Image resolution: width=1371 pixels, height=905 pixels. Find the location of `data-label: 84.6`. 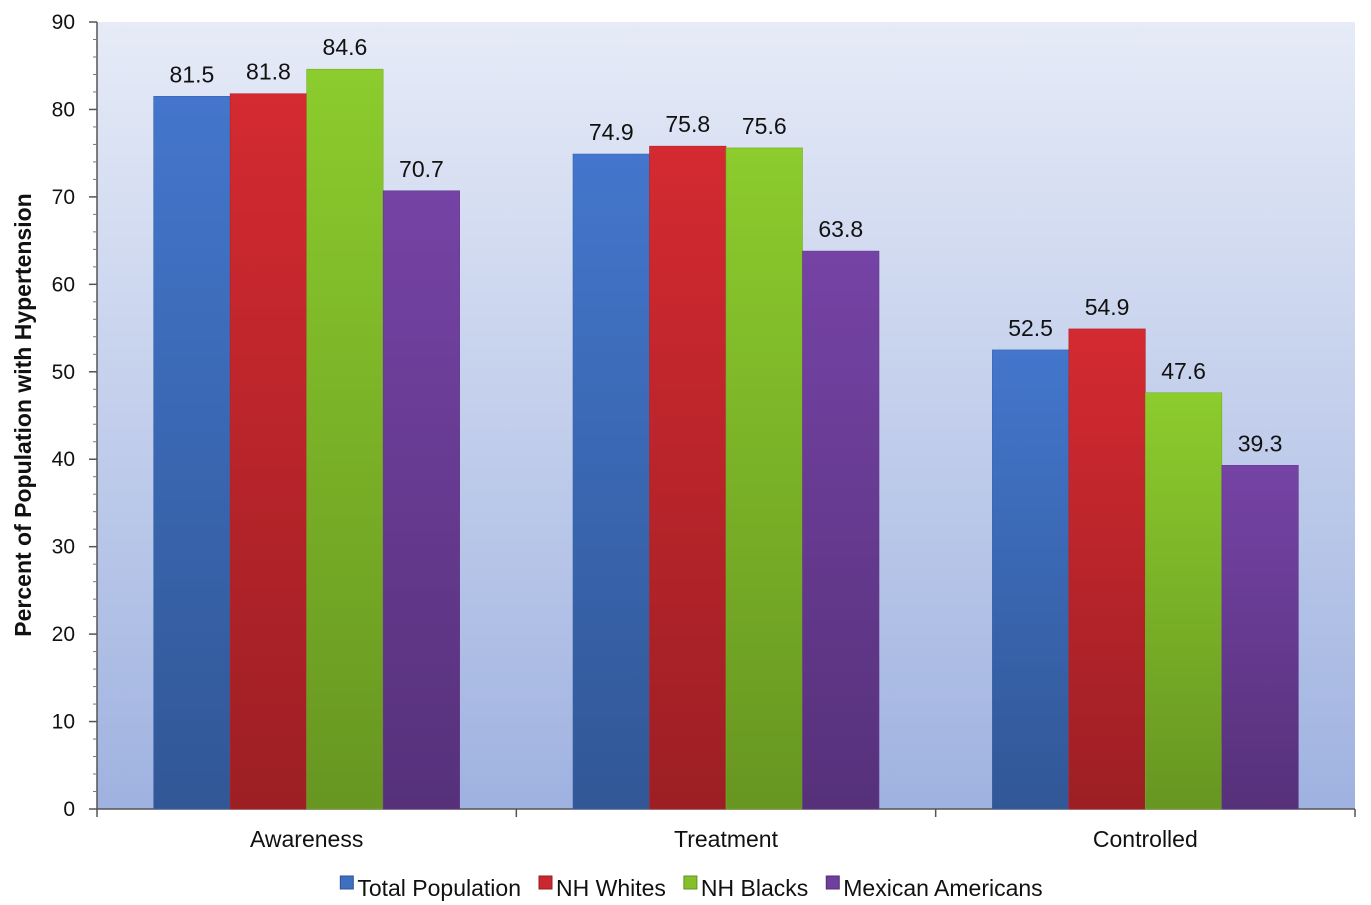

data-label: 84.6 is located at coordinates (345, 47).